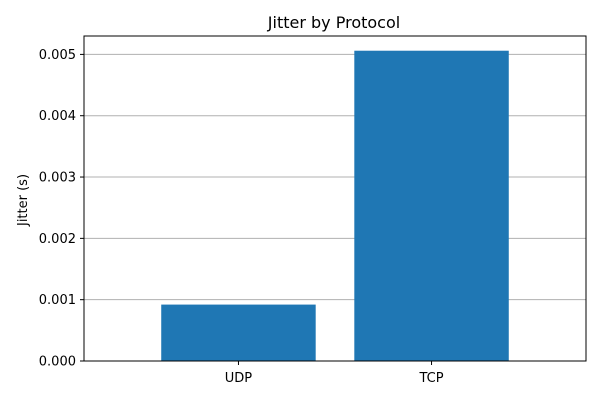 Image resolution: width=600 pixels, height=400 pixels. What do you see at coordinates (23, 200) in the screenshot?
I see `y-axis-label: Jitter (s)` at bounding box center [23, 200].